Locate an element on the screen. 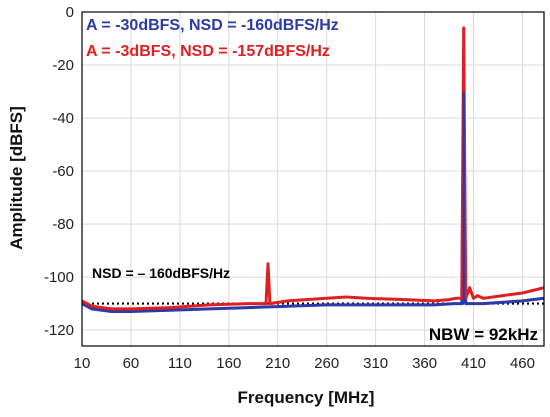 Image resolution: width=550 pixels, height=417 pixels. x-tick-label: 310 is located at coordinates (375, 363).